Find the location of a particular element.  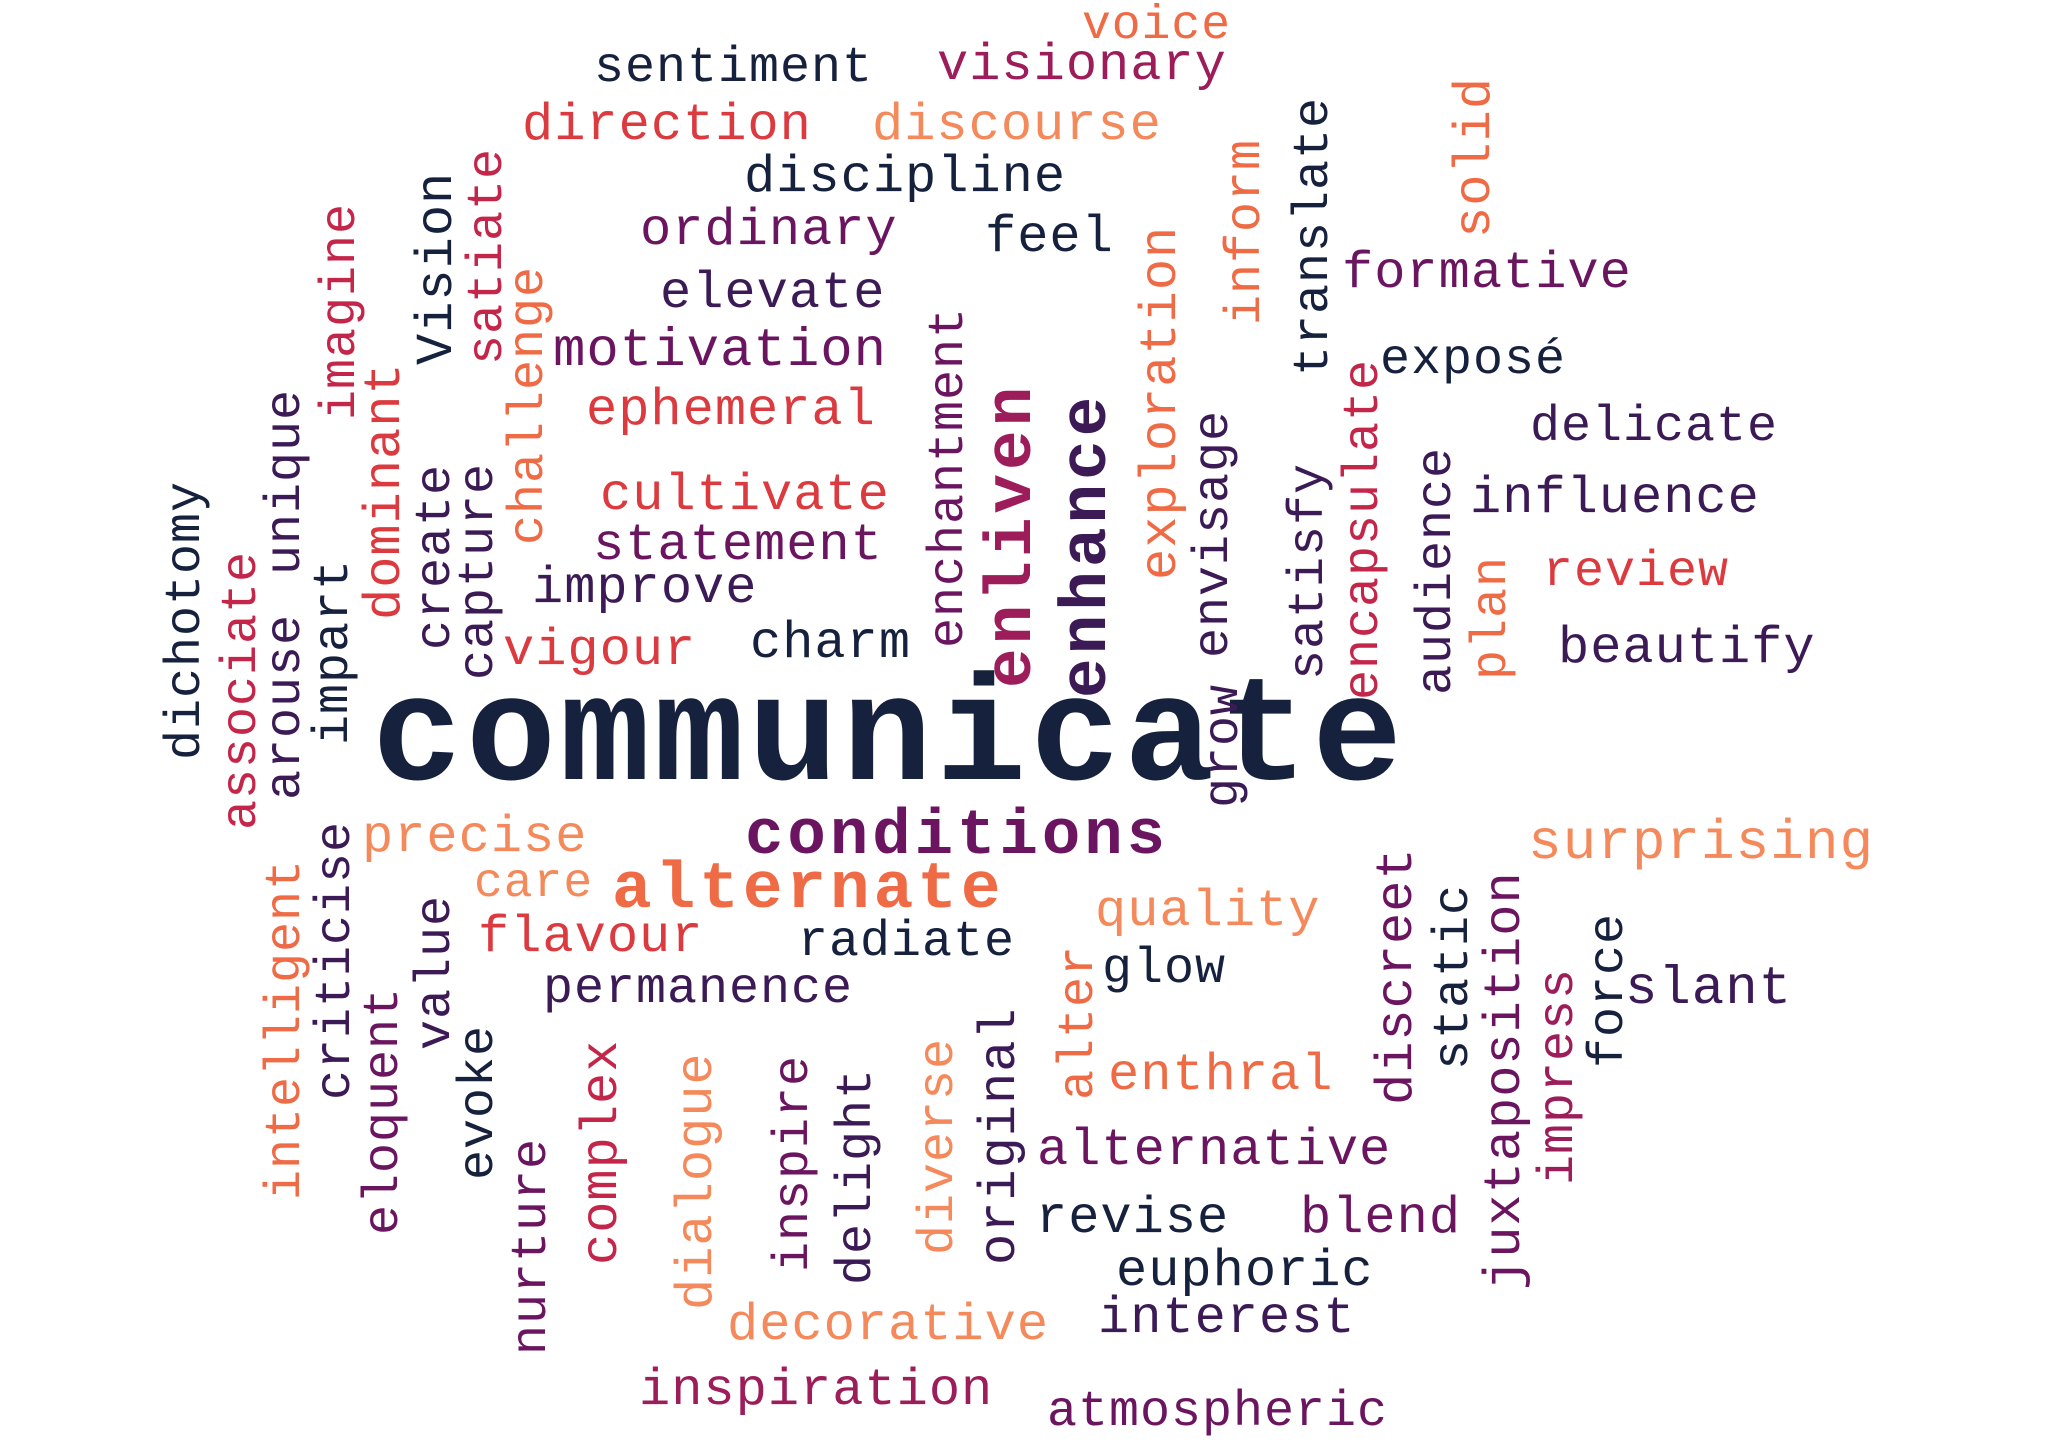

word-evoke: evoke is located at coordinates (479, 1102).